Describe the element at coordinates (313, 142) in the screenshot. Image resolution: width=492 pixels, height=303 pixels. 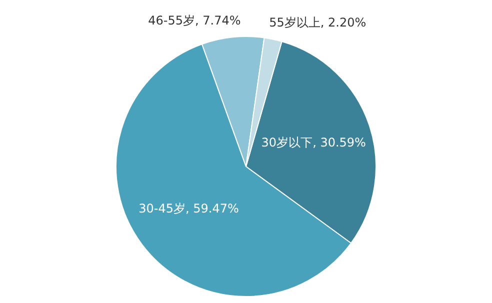
I see `slice-label: 30岁以下, 30.59%` at that location.